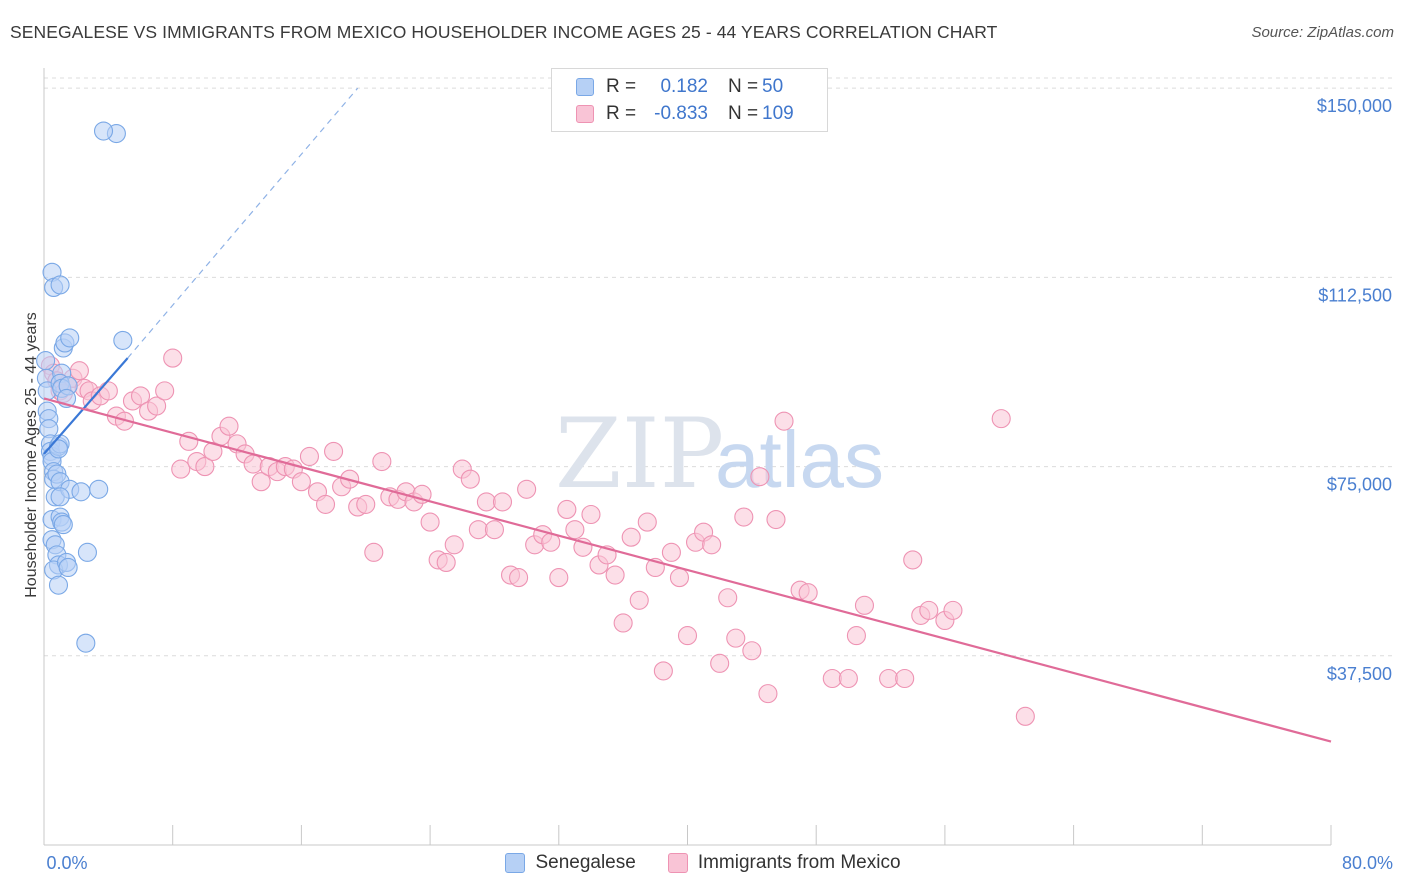 The image size is (1406, 892). What do you see at coordinates (799, 862) in the screenshot?
I see `legend-label-mexico: Immigrants from Mexico` at bounding box center [799, 862].